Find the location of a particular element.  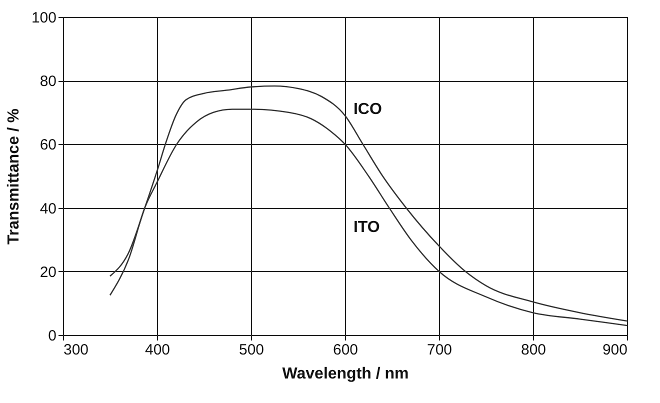

x-tick-label: 900 is located at coordinates (615, 350).